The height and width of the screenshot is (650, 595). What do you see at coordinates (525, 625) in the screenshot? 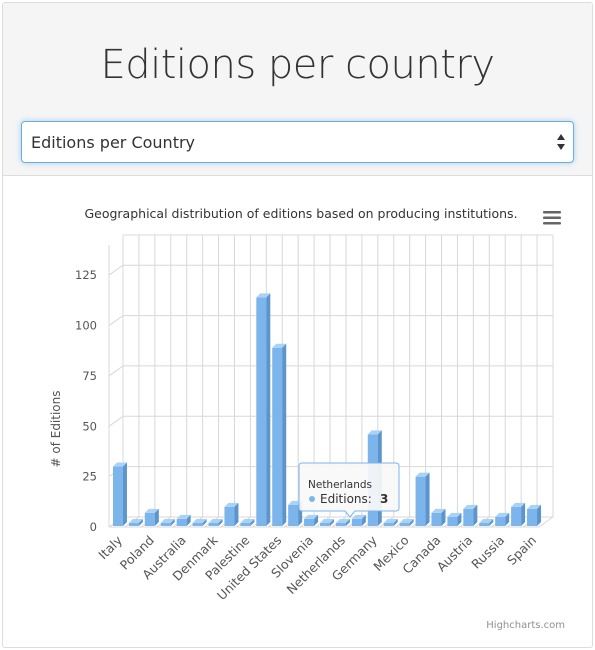
I see `credit-link: Highcharts.com` at bounding box center [525, 625].